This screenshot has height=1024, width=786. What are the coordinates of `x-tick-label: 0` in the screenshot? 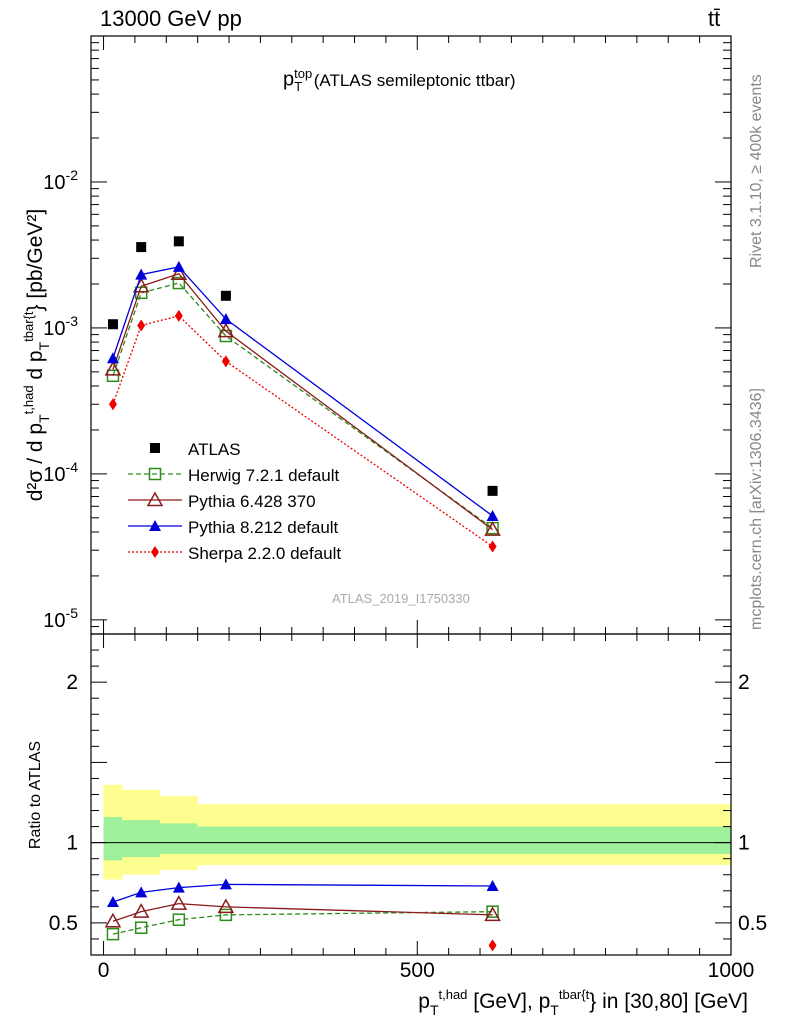 It's located at (104, 970).